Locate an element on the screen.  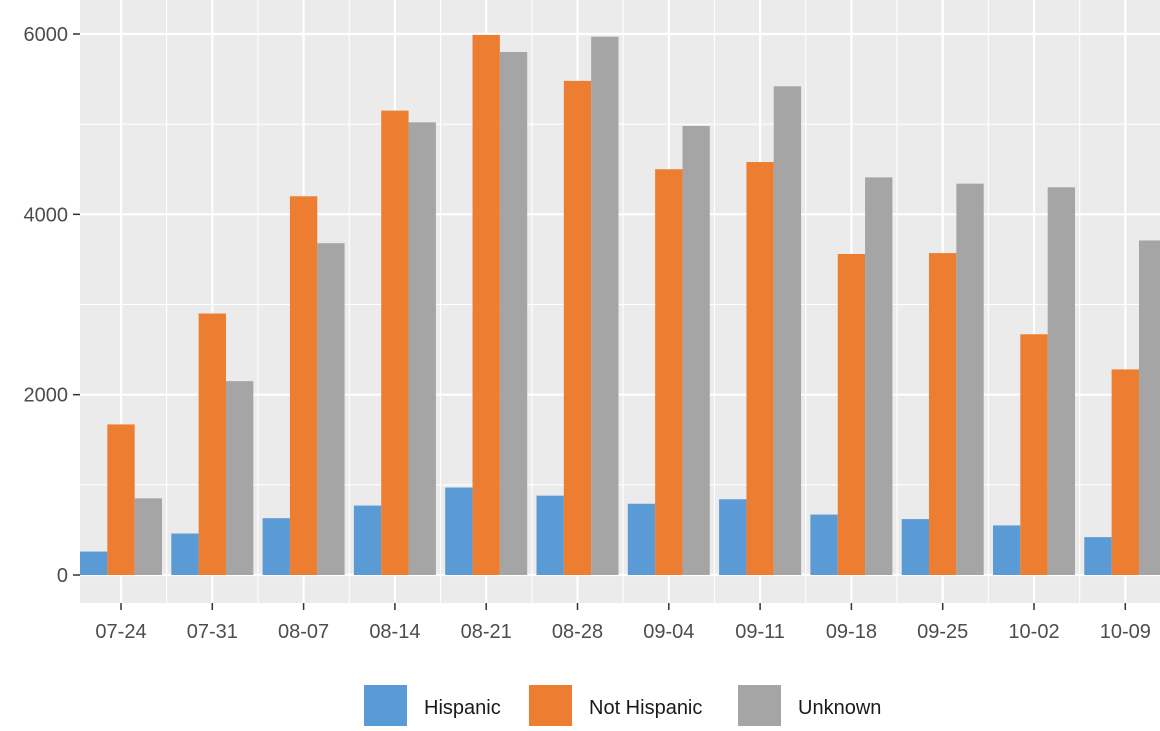
x-tick-label: 10-09 is located at coordinates (1125, 632).